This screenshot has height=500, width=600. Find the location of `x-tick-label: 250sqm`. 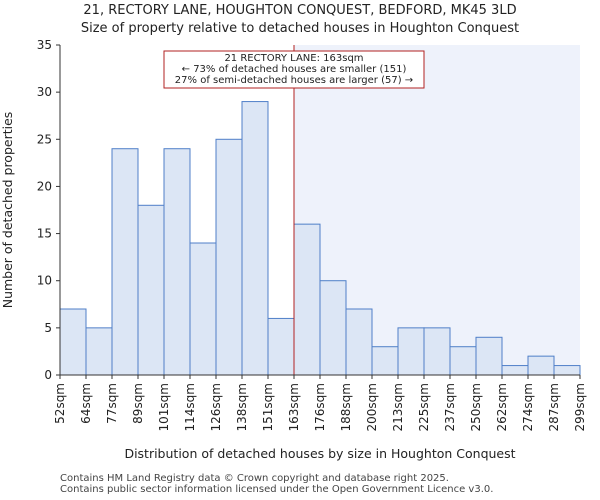

x-tick-label: 250sqm is located at coordinates (476, 407).